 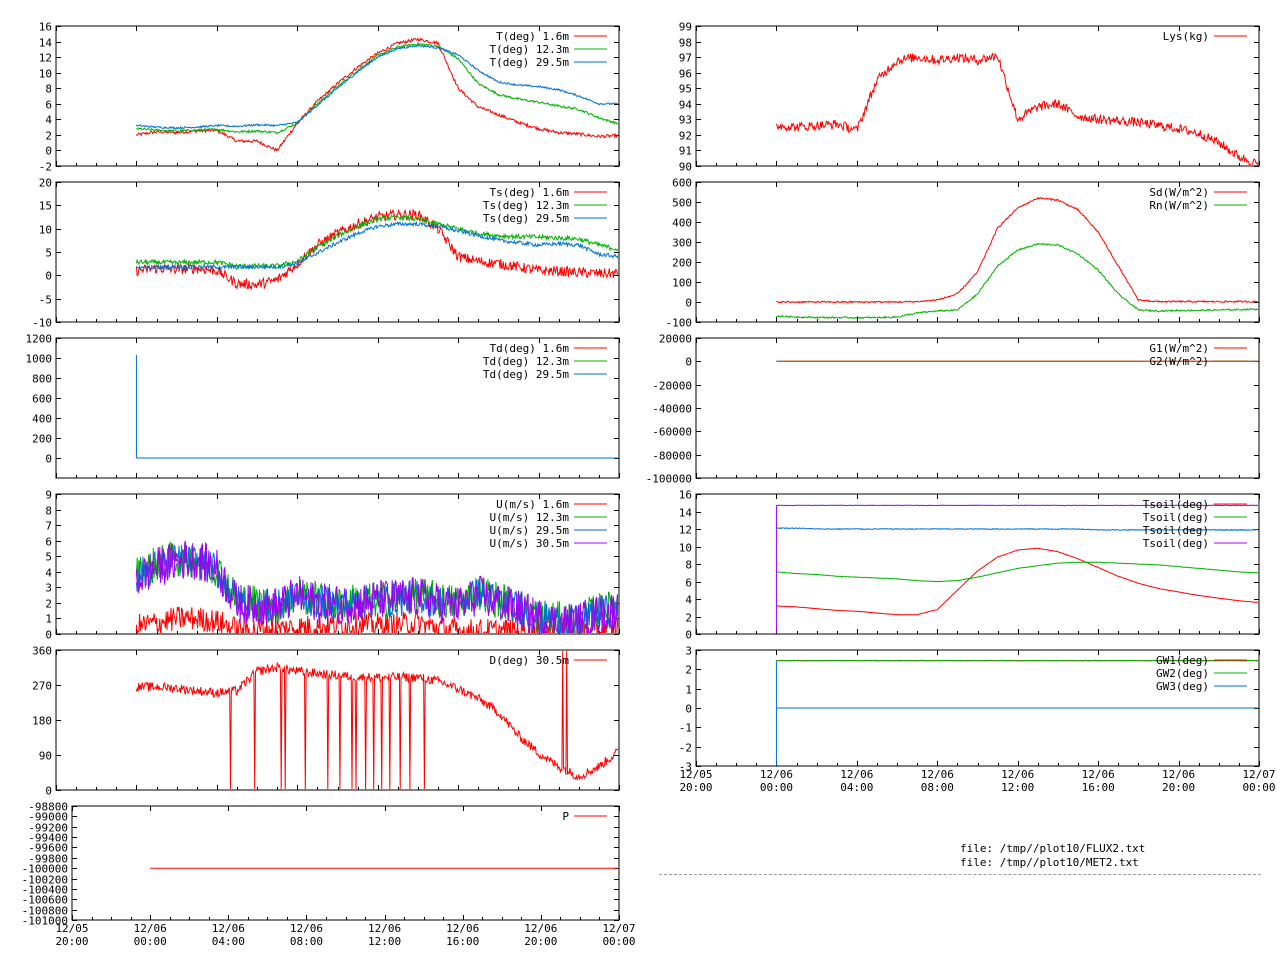 What do you see at coordinates (685, 495) in the screenshot?
I see `y-tick-label: 16` at bounding box center [685, 495].